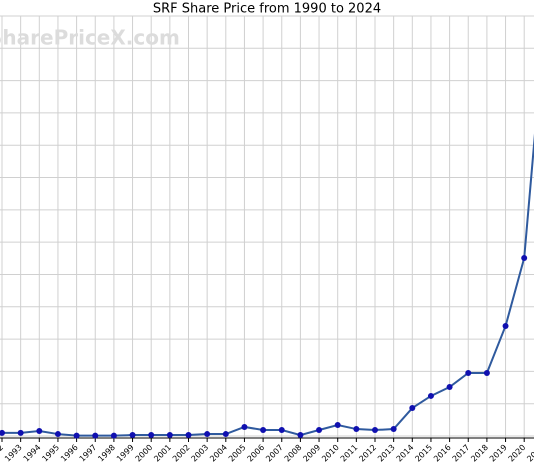  Describe the element at coordinates (90, 38) in the screenshot. I see `watermark: SharePriceX.com` at that location.